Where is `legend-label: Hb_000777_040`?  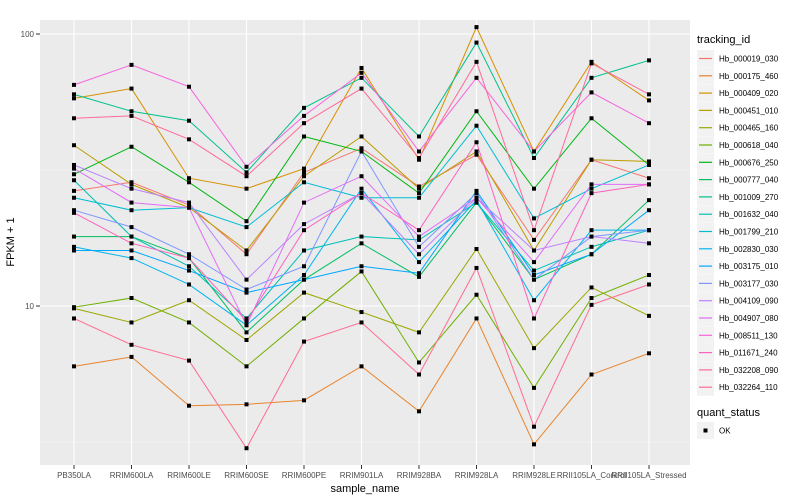
legend-label: Hb_000777_040 is located at coordinates (749, 180).